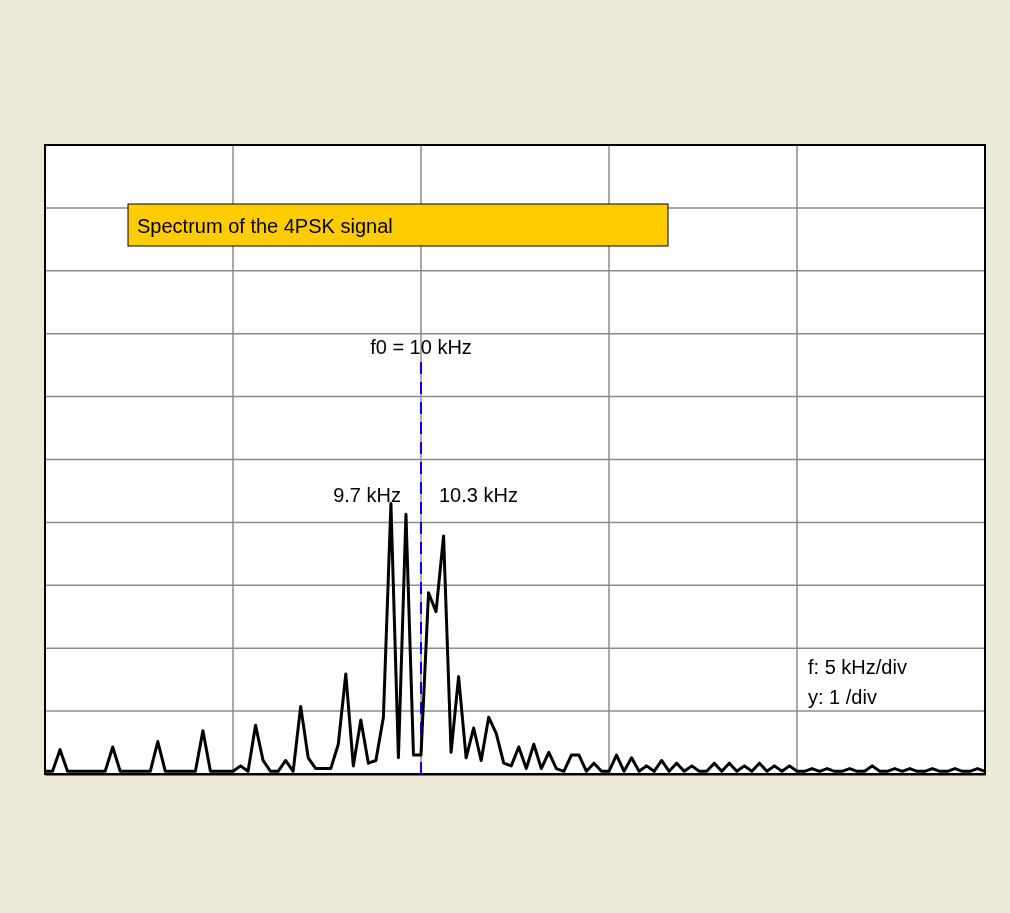  I want to click on annotation: 9.7 kHz, so click(367, 495).